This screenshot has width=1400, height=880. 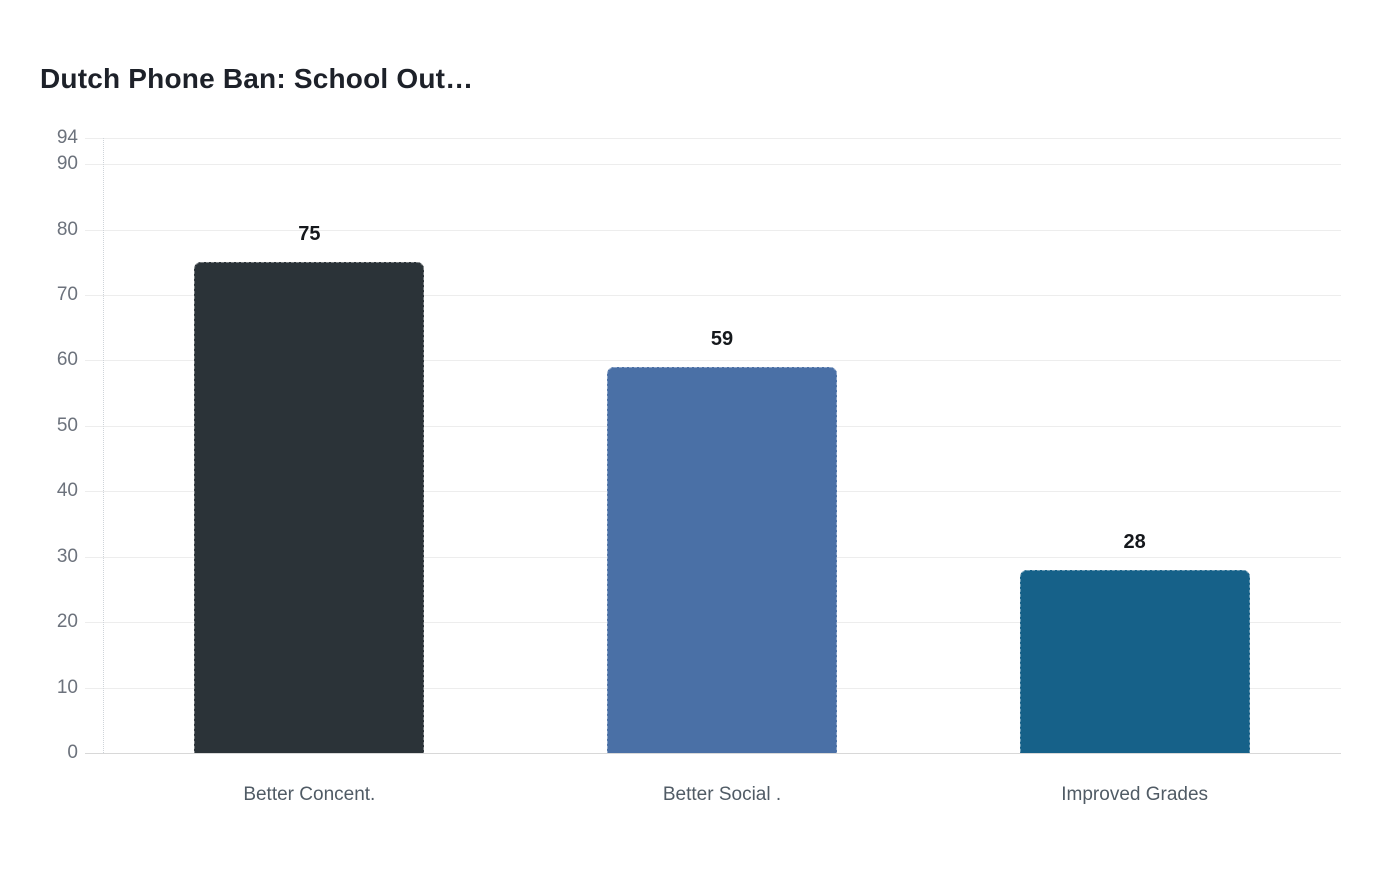 What do you see at coordinates (67, 229) in the screenshot?
I see `y-axis-tick-label: 80` at bounding box center [67, 229].